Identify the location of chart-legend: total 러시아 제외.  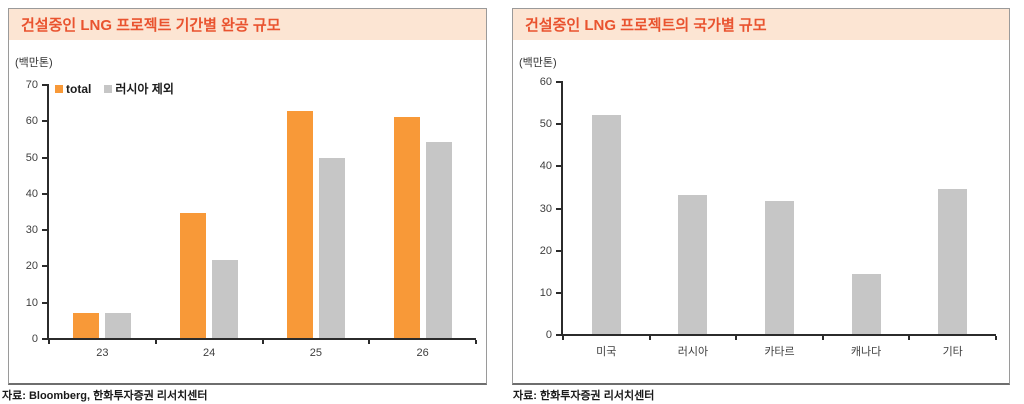
(114, 88).